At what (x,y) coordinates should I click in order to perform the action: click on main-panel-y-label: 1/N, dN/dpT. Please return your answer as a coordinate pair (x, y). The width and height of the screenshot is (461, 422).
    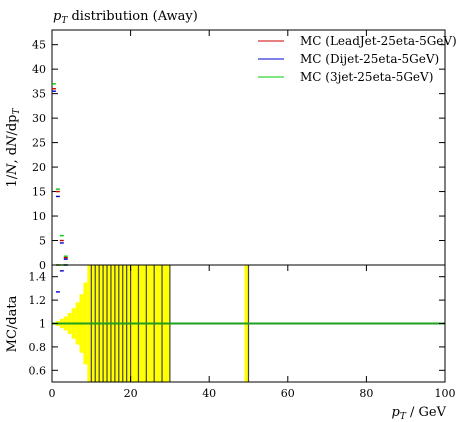
    Looking at the image, I should click on (13, 147).